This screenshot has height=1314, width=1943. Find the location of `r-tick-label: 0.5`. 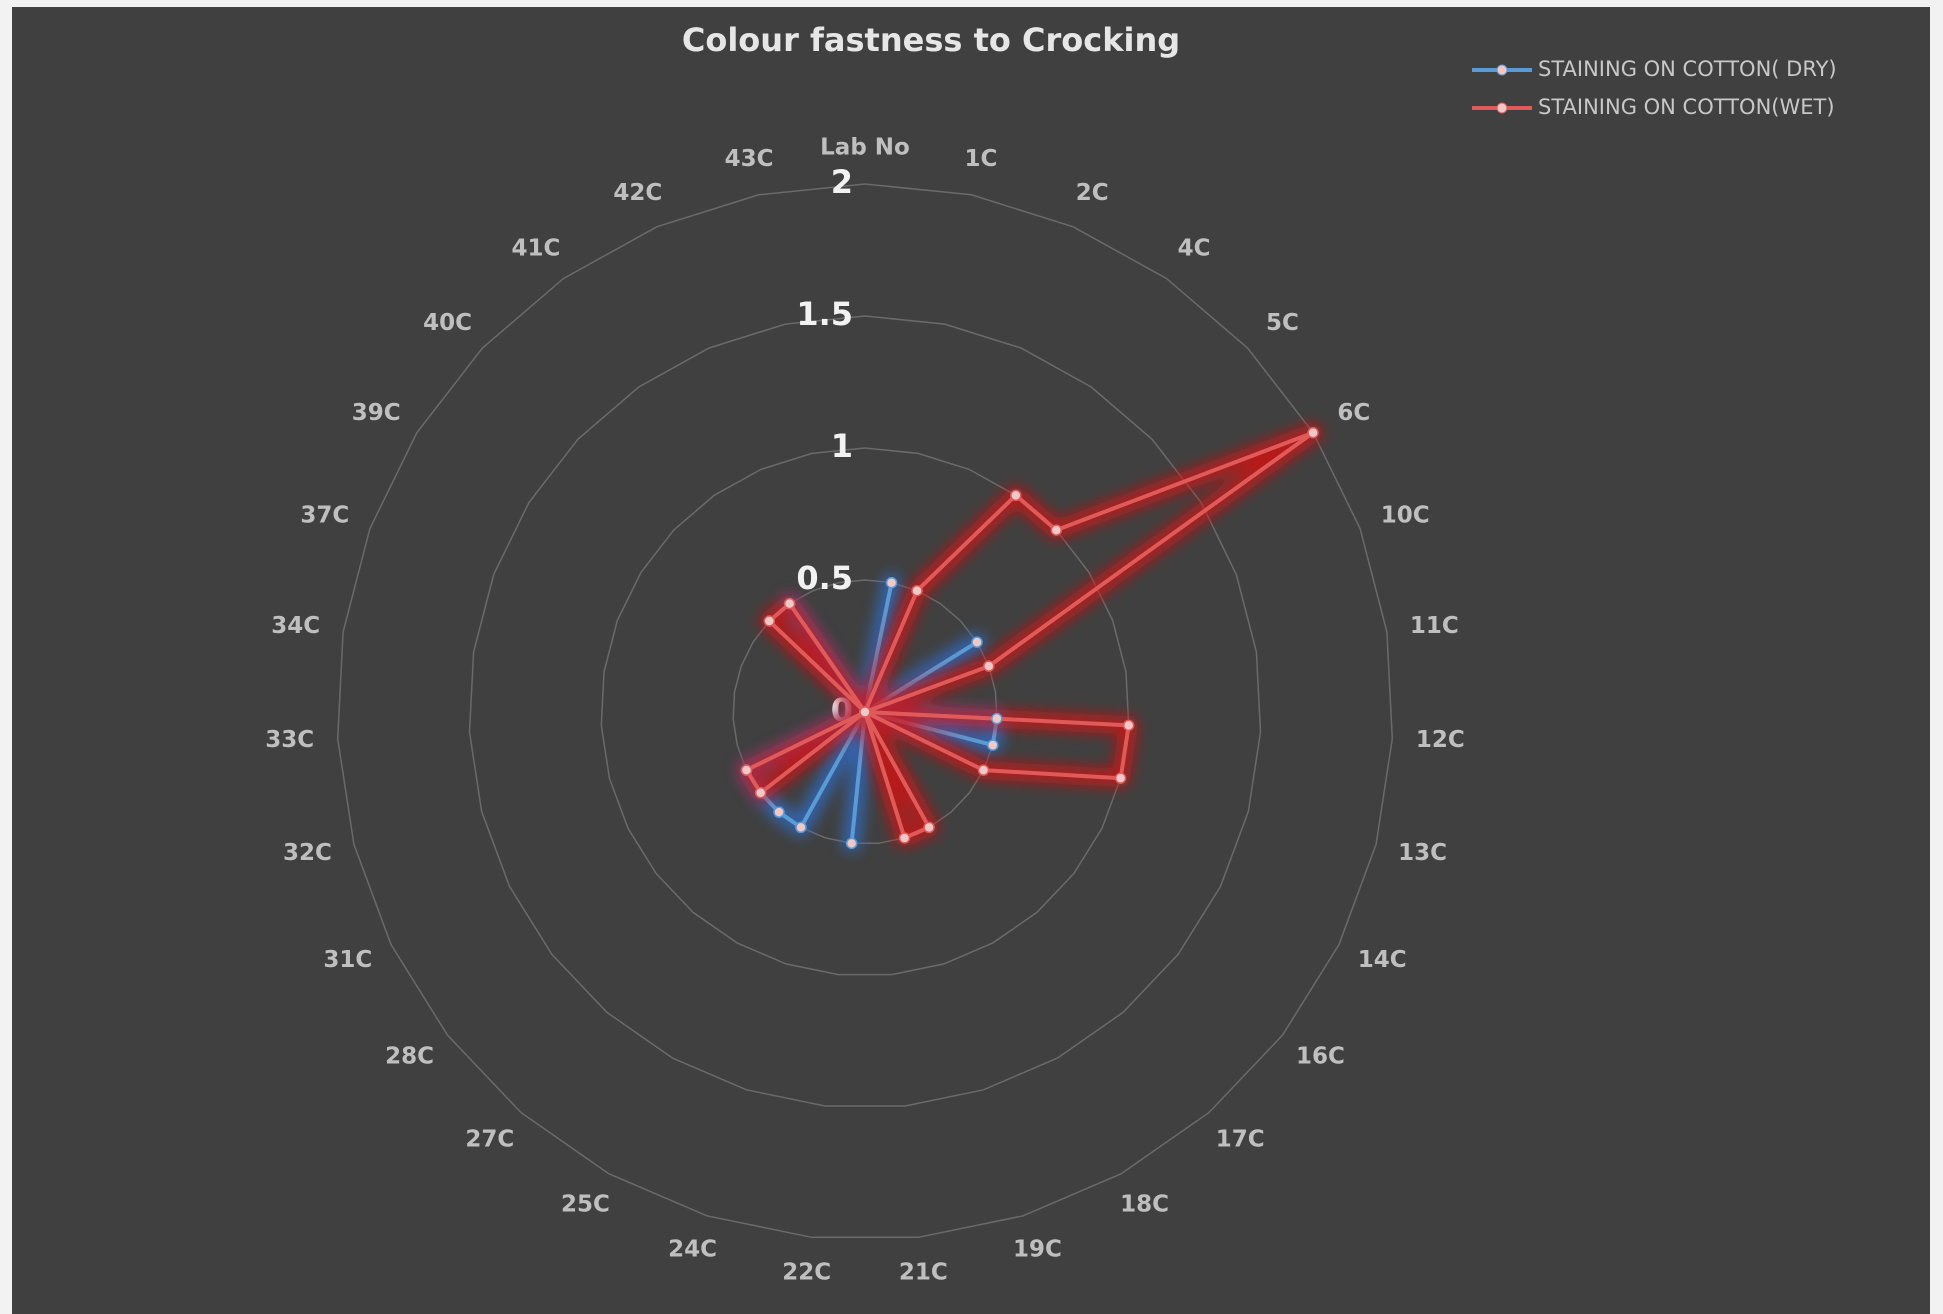

r-tick-label: 0.5 is located at coordinates (824, 578).